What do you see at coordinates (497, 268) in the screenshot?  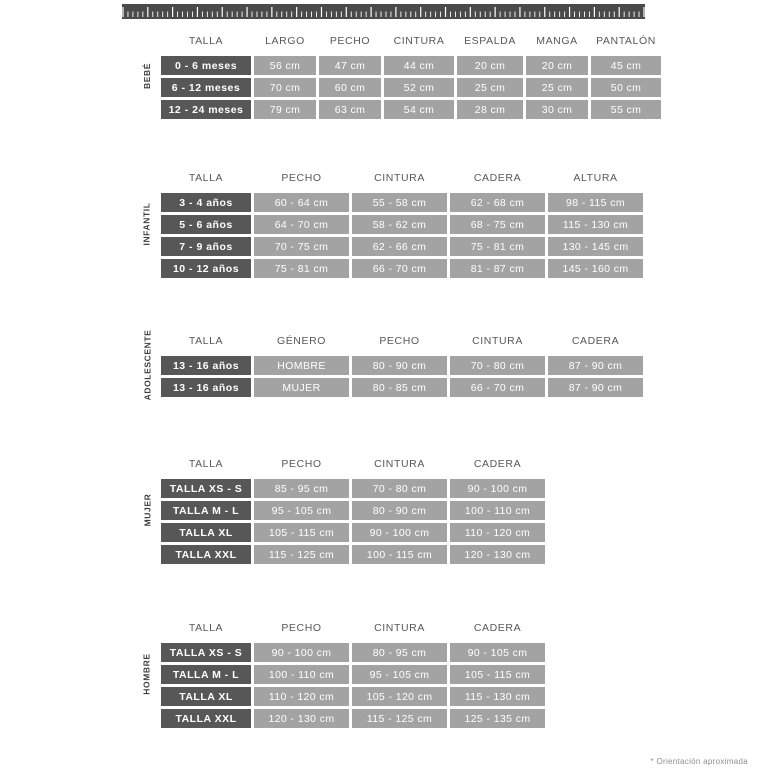 I see `measurement-cell: 81 - 87 cm` at bounding box center [497, 268].